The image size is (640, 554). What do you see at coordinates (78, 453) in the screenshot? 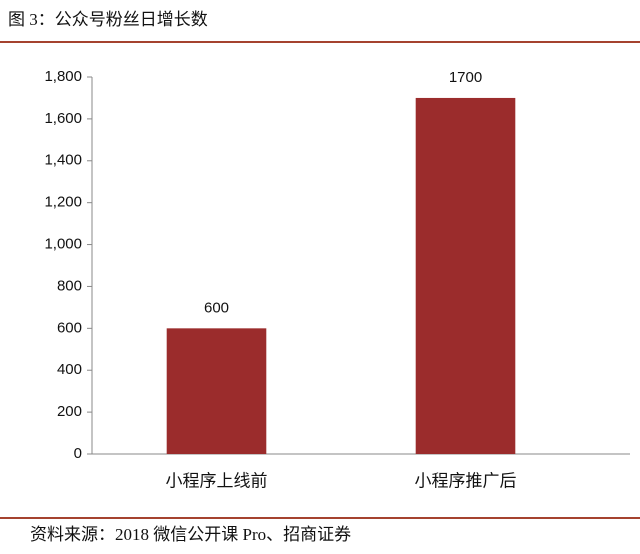
I see `y-tick-label: 0` at bounding box center [78, 453].